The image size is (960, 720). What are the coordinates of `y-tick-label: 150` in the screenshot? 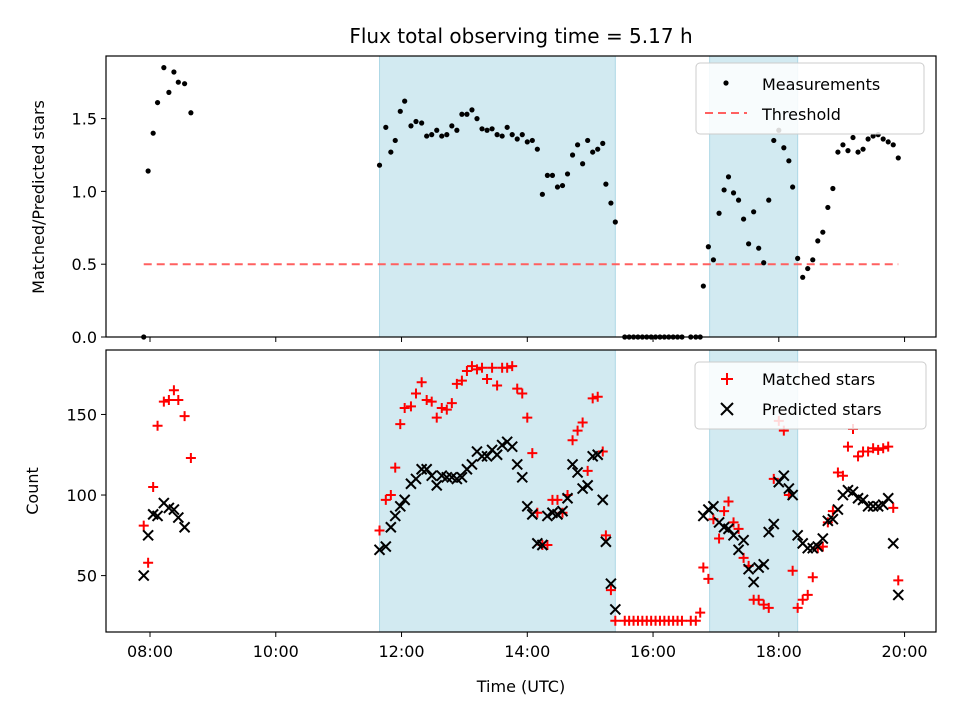 It's located at (81, 414).